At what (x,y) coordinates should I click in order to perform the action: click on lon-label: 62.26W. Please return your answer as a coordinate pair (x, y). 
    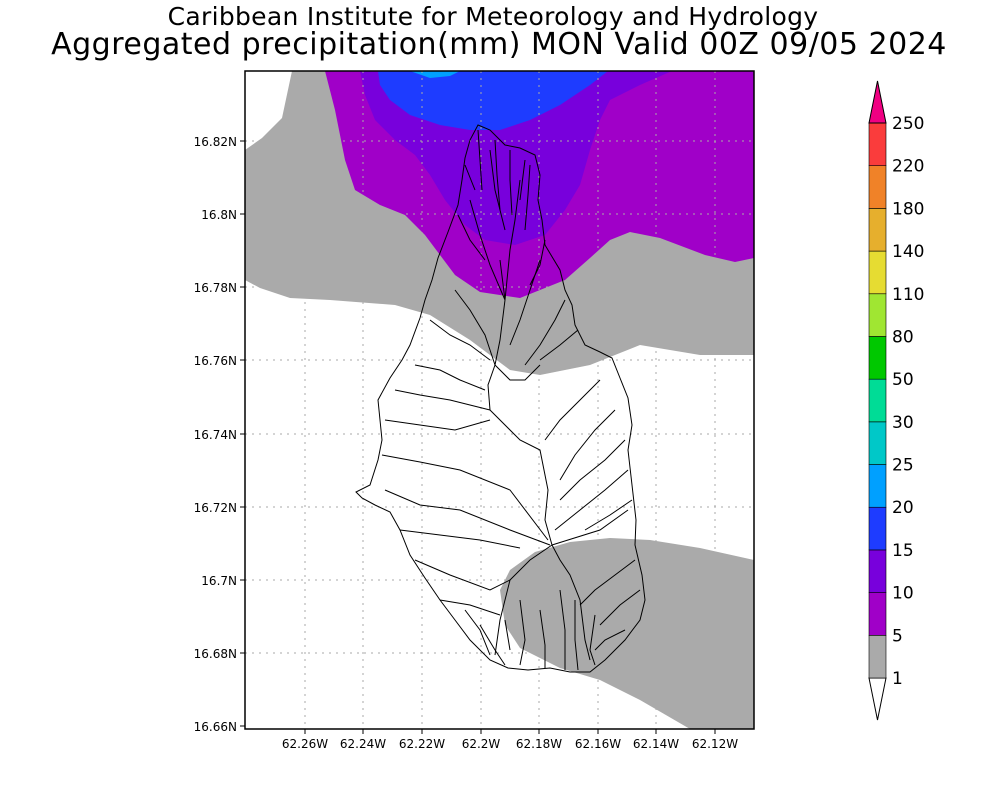
    Looking at the image, I should click on (305, 744).